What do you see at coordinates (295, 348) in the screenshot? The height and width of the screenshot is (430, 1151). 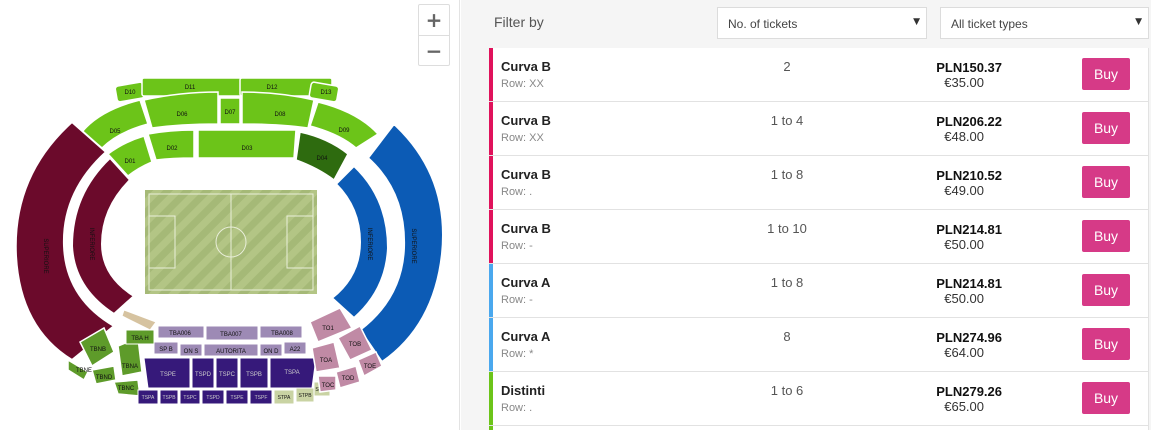 I see `section-a22` at bounding box center [295, 348].